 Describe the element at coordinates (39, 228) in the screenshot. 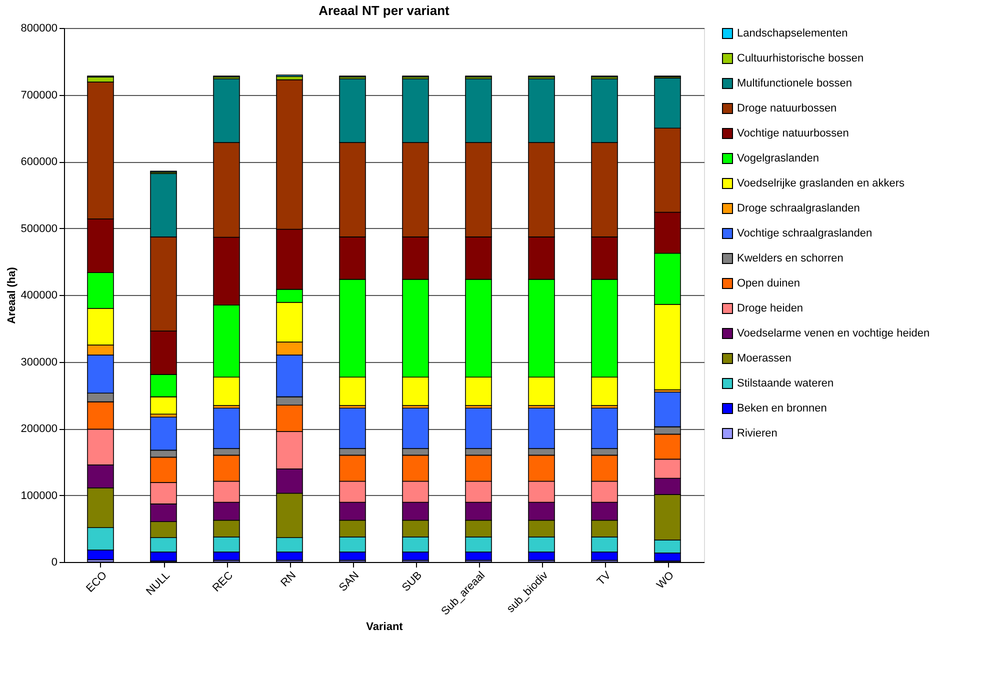

I see `y-tick-label: 500000` at that location.